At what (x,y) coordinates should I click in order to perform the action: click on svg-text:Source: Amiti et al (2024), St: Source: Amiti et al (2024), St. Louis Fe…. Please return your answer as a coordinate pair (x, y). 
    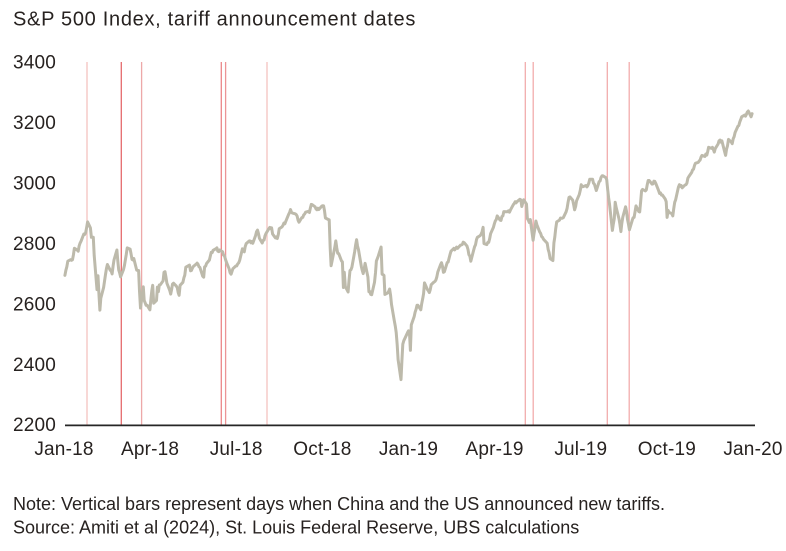
    Looking at the image, I should click on (296, 528).